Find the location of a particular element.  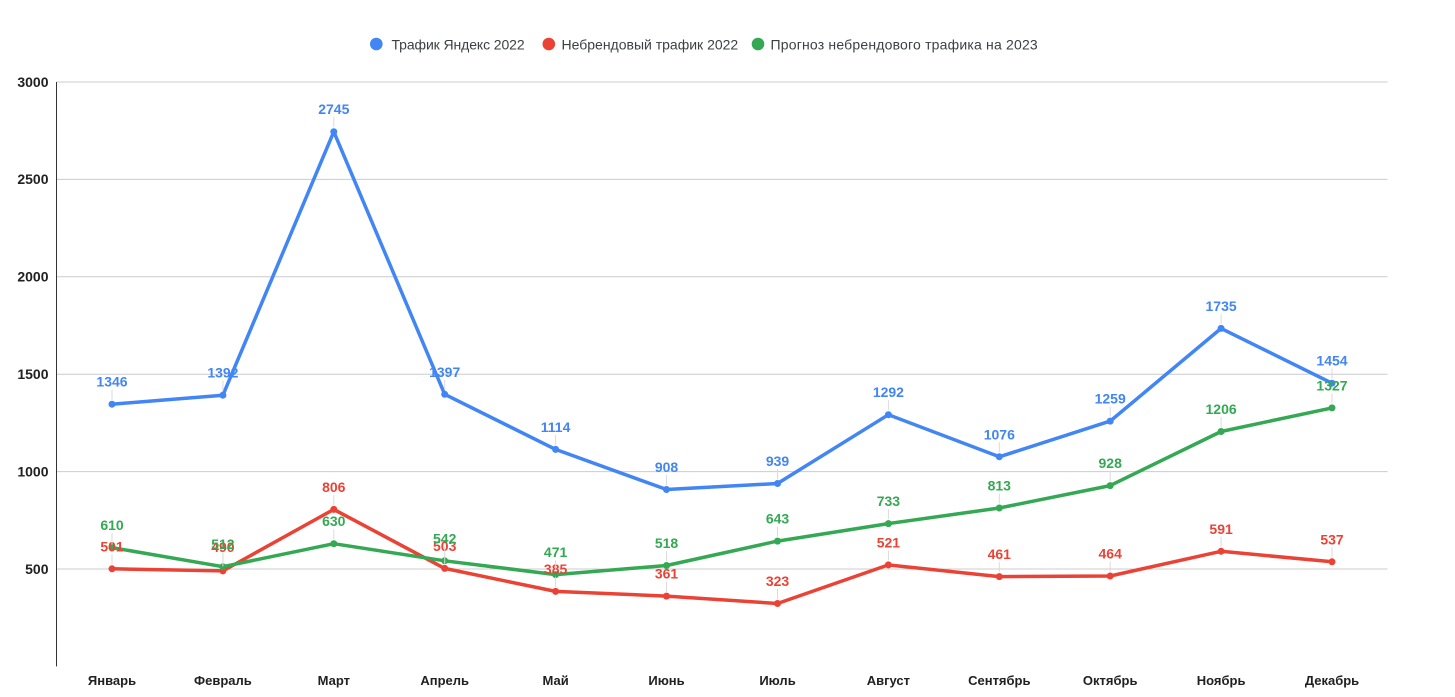

svg-text: 1114 is located at coordinates (556, 427).